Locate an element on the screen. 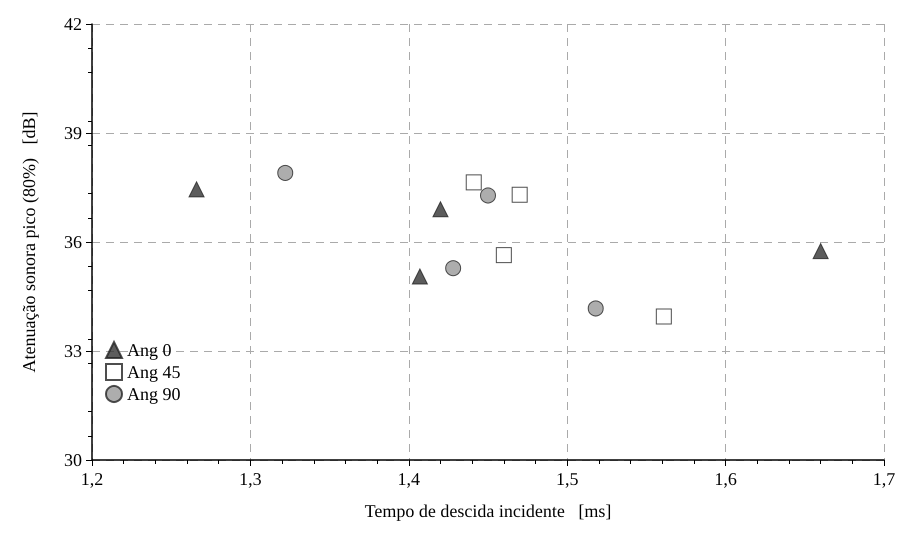  y-tick-label: 39 is located at coordinates (73, 133).